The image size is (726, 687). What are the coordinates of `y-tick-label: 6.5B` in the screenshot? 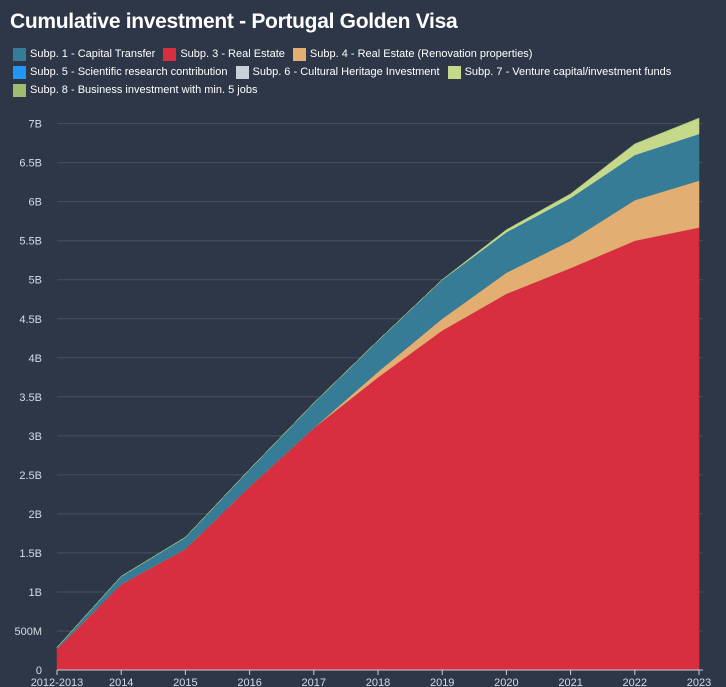 It's located at (30, 164).